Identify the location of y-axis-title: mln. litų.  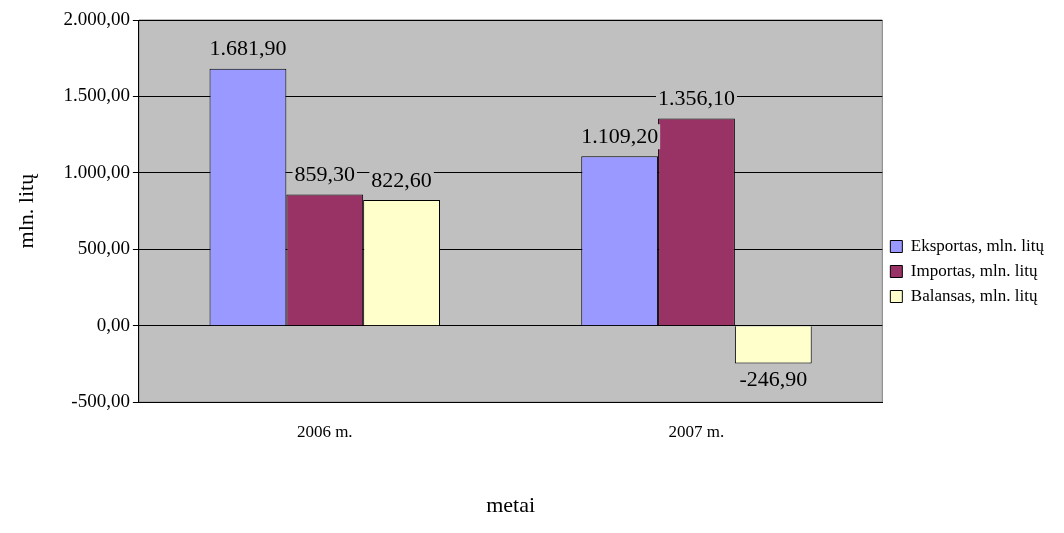
(25, 210).